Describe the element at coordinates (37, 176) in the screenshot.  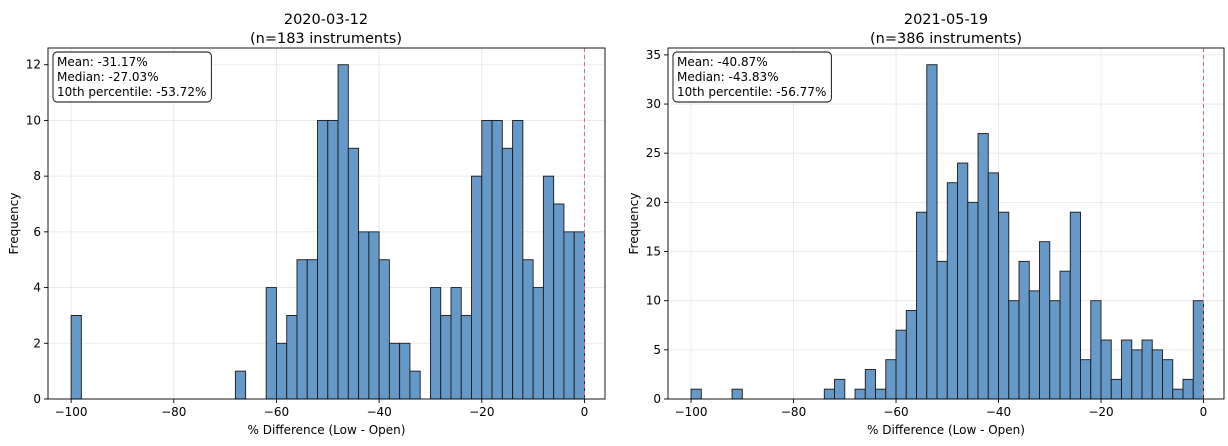
I see `y-tick-label: 8` at that location.